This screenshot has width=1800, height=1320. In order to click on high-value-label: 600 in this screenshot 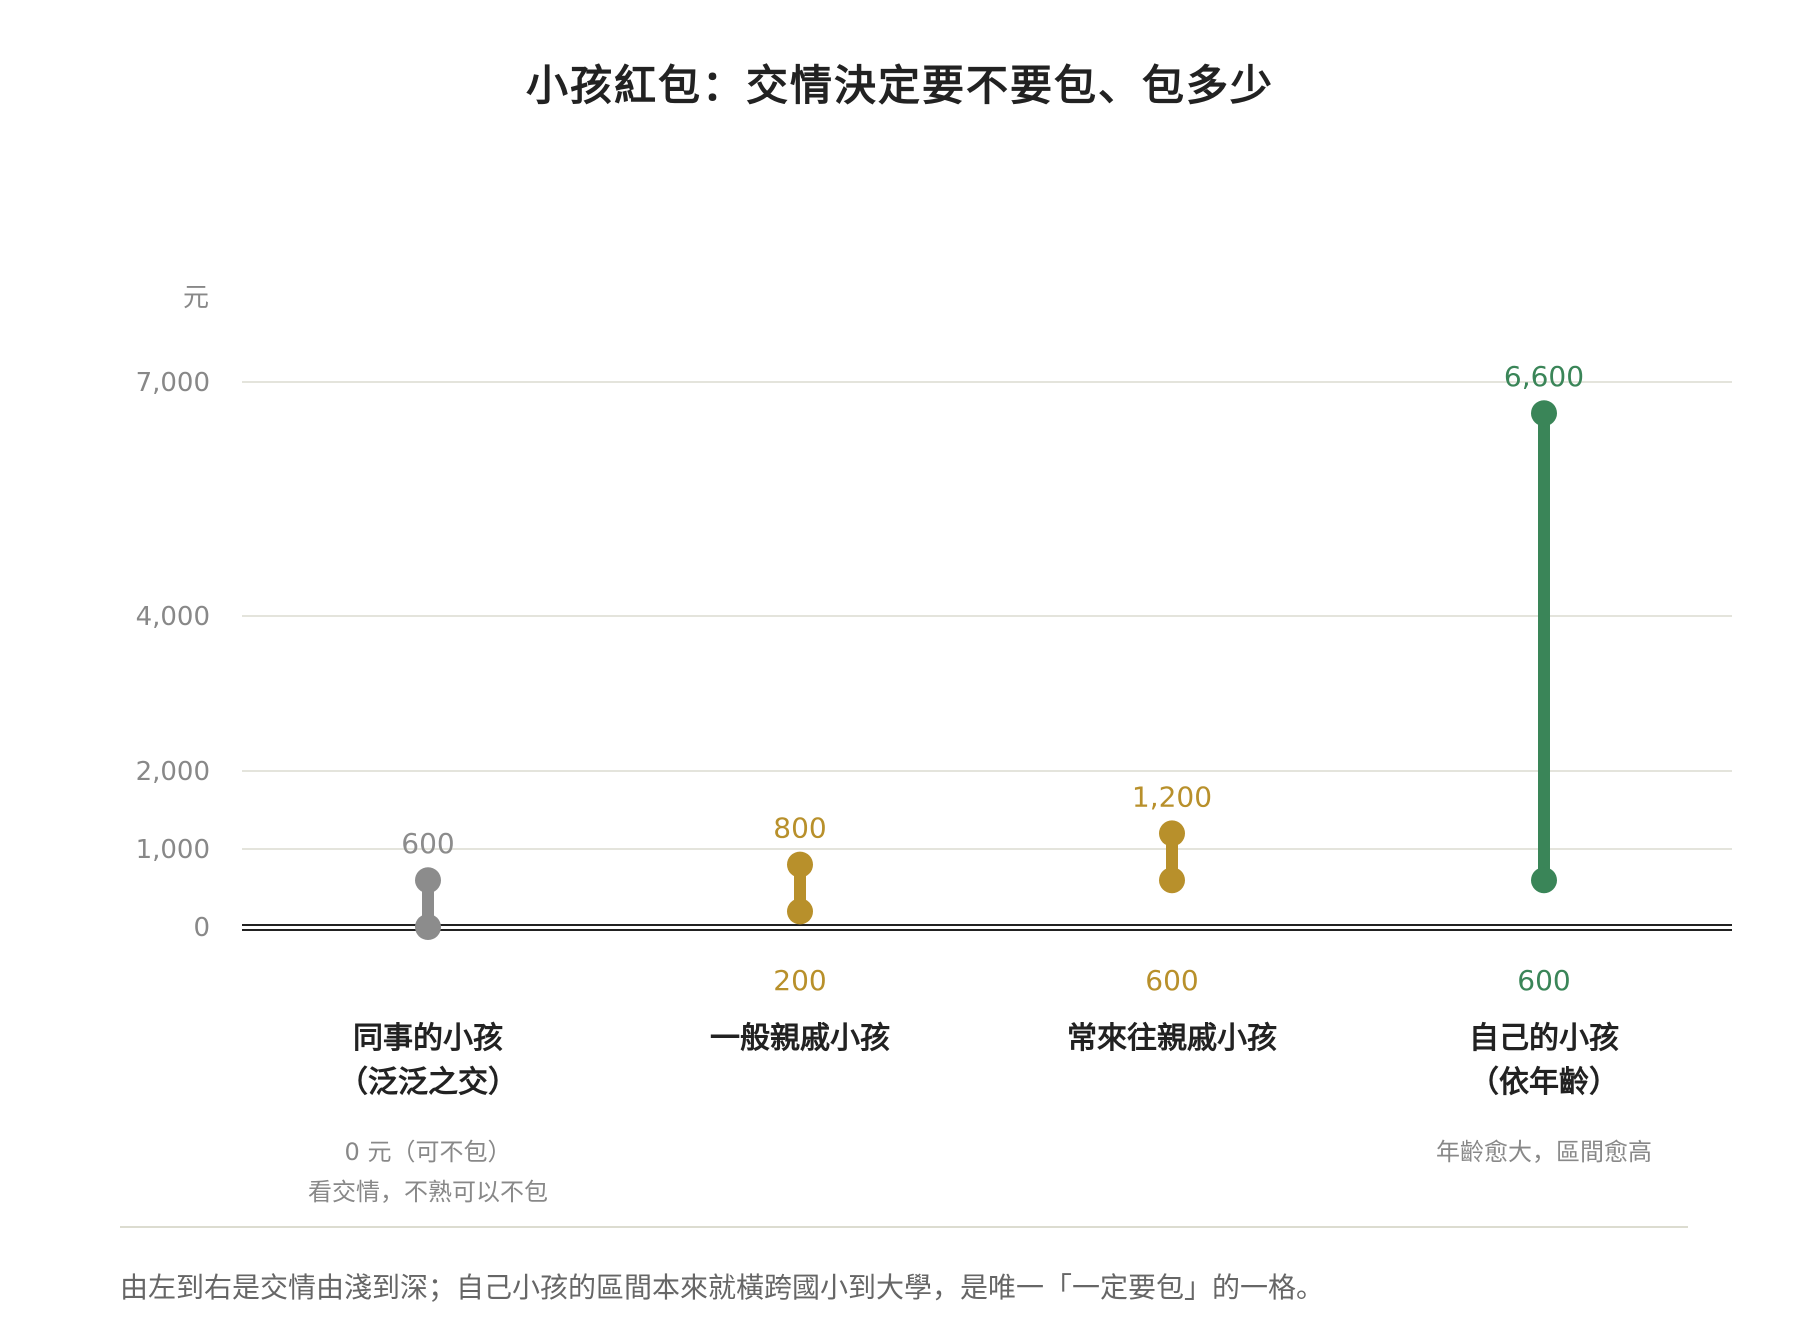, I will do `click(427, 843)`.